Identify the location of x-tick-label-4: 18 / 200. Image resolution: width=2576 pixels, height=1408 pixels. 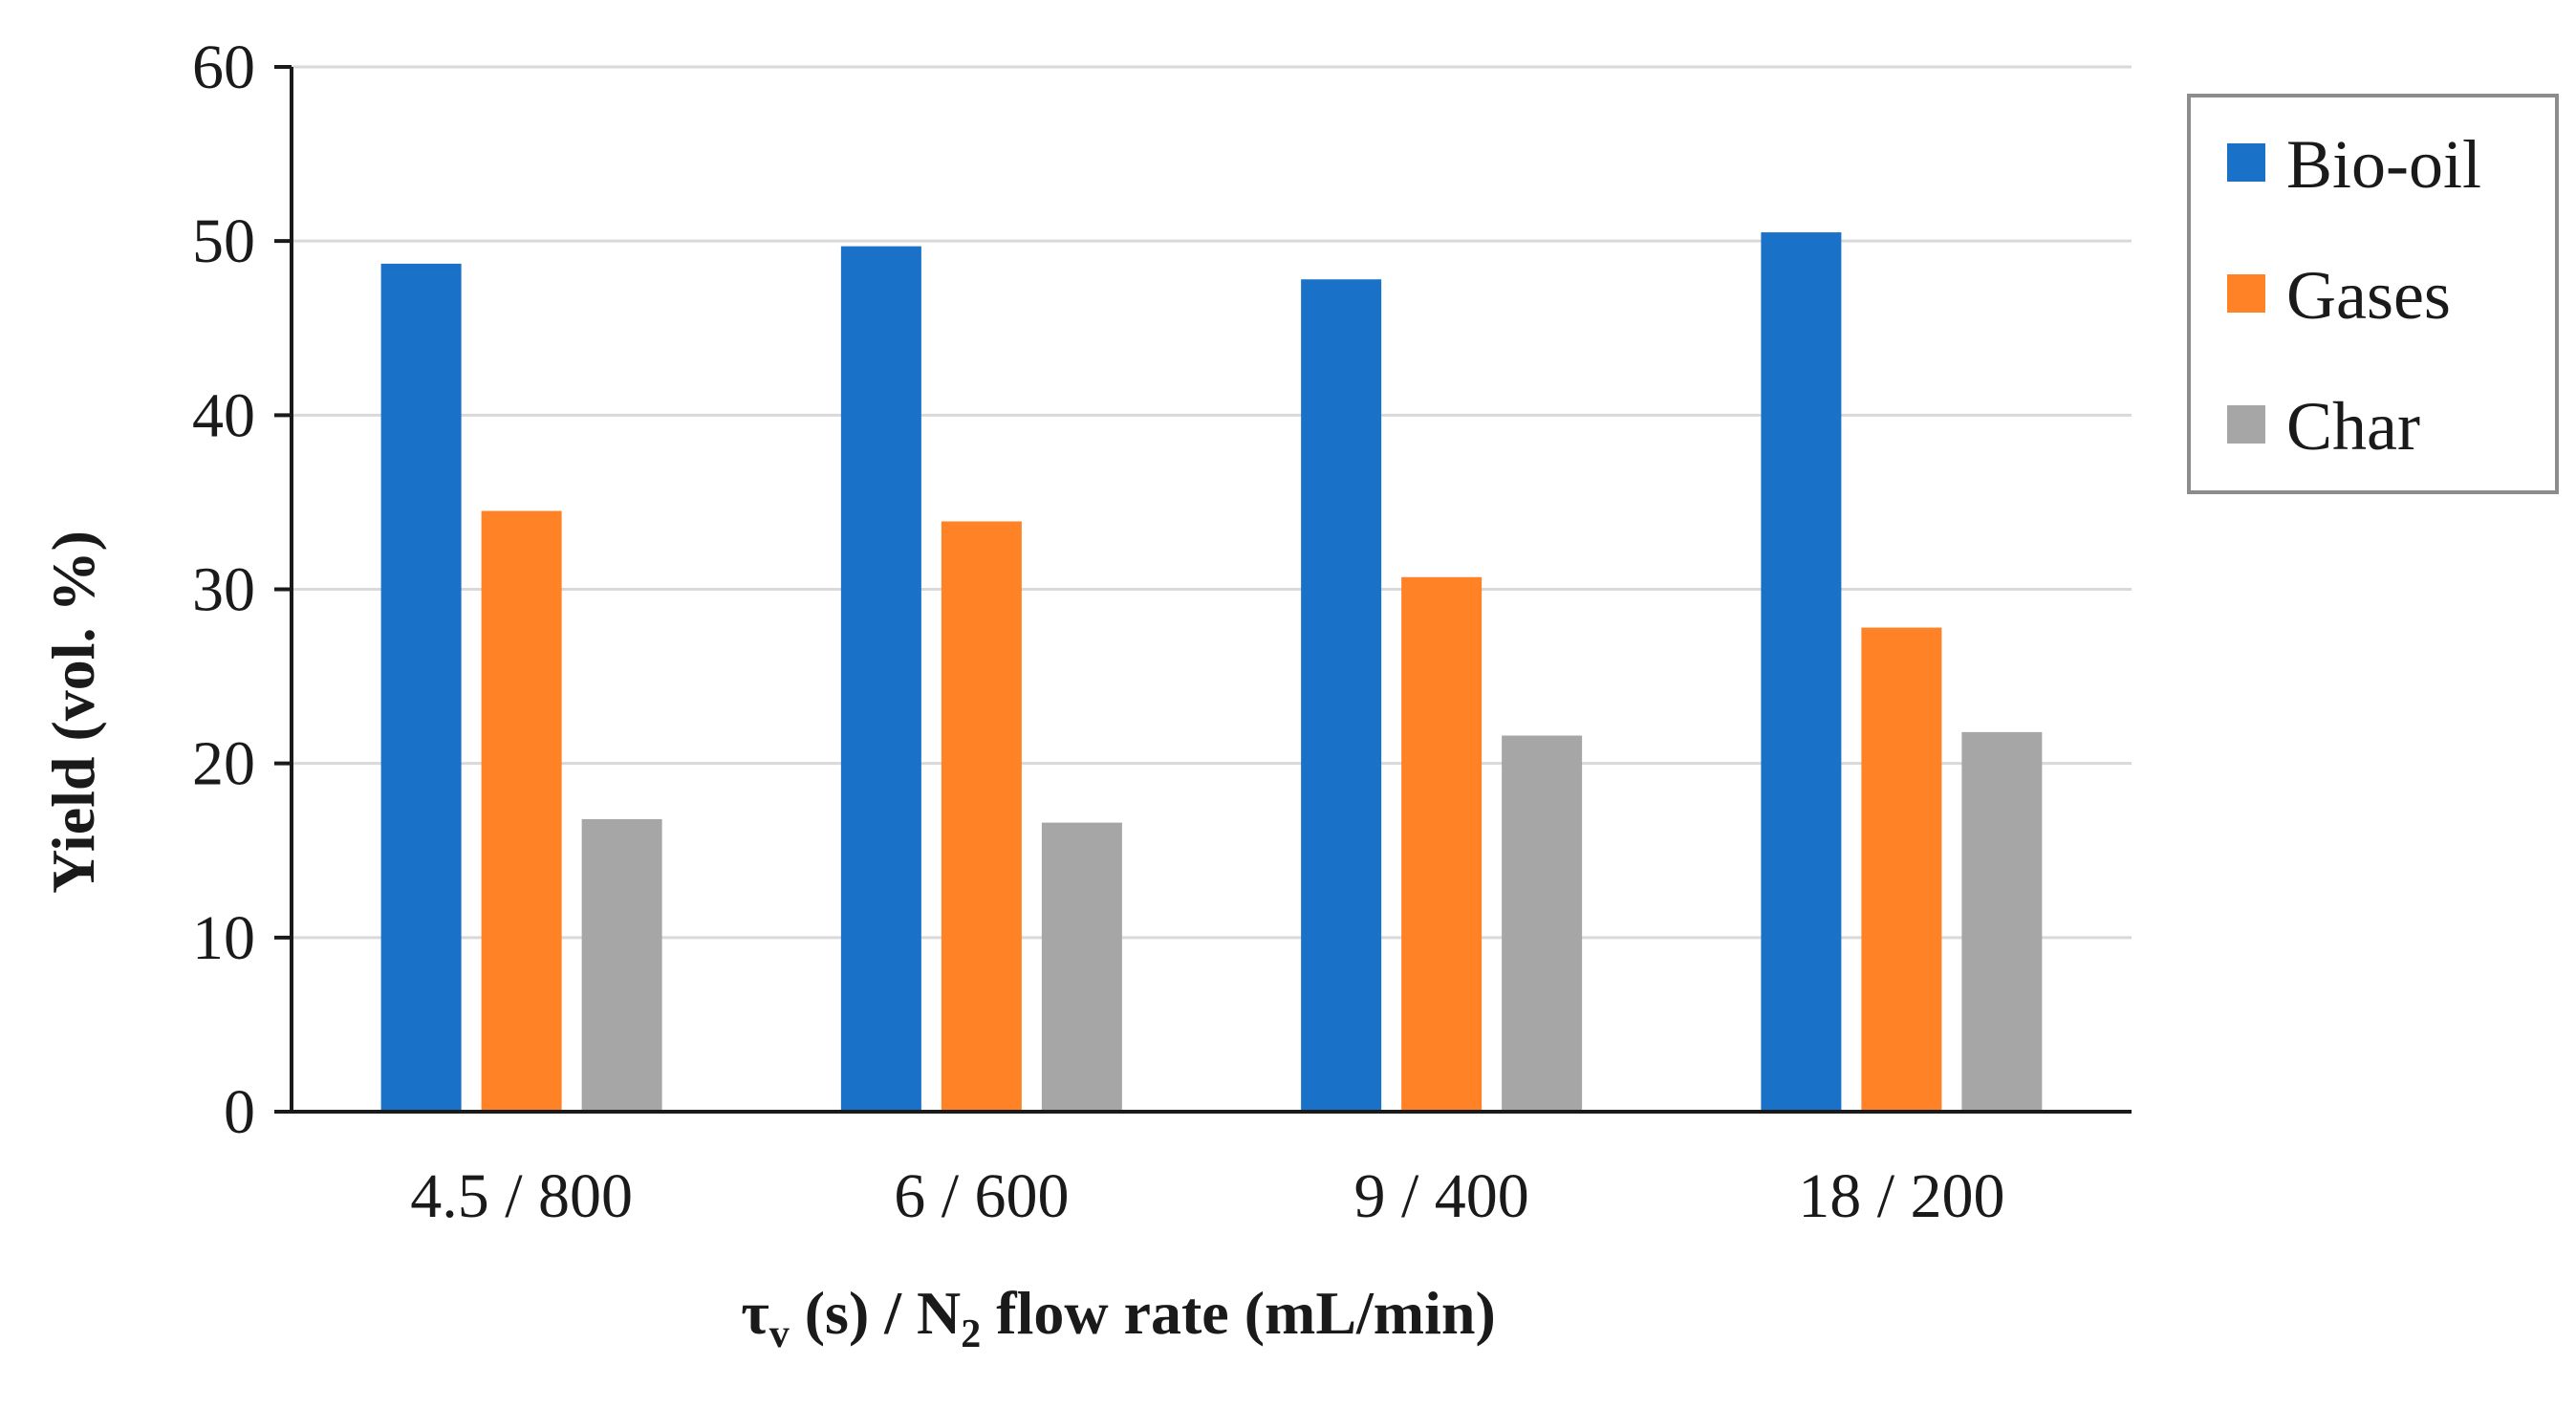
(1901, 1196).